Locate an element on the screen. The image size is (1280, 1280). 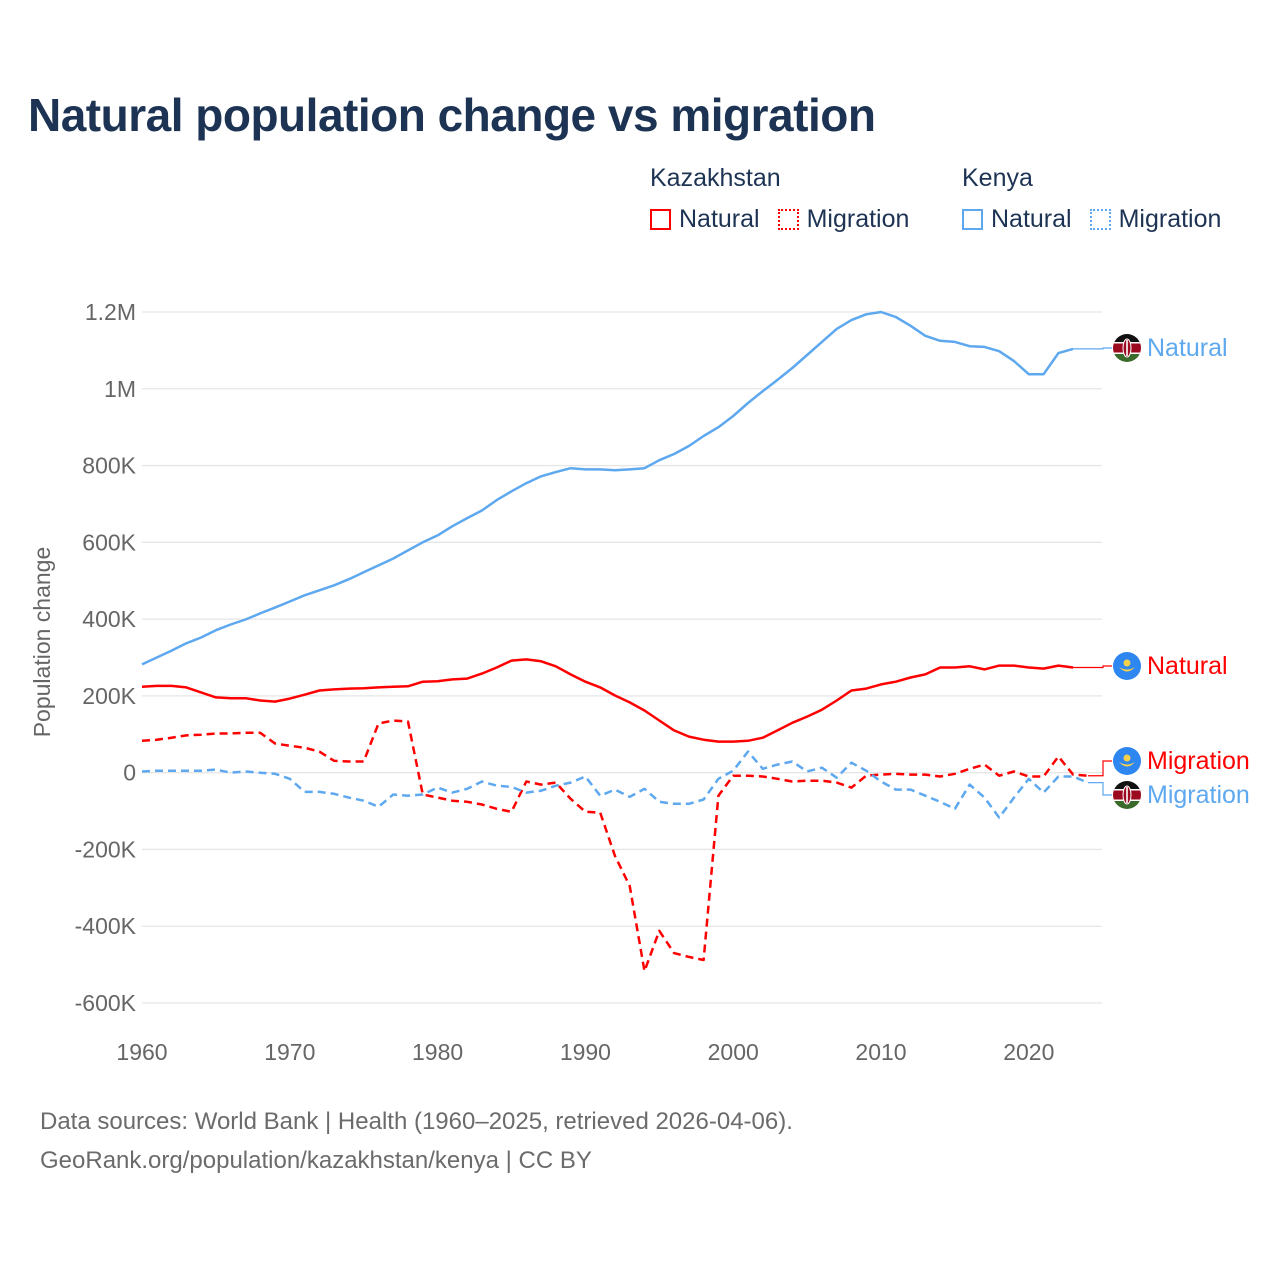
legend-kenya-items: Natural Migration is located at coordinates (1100, 219).